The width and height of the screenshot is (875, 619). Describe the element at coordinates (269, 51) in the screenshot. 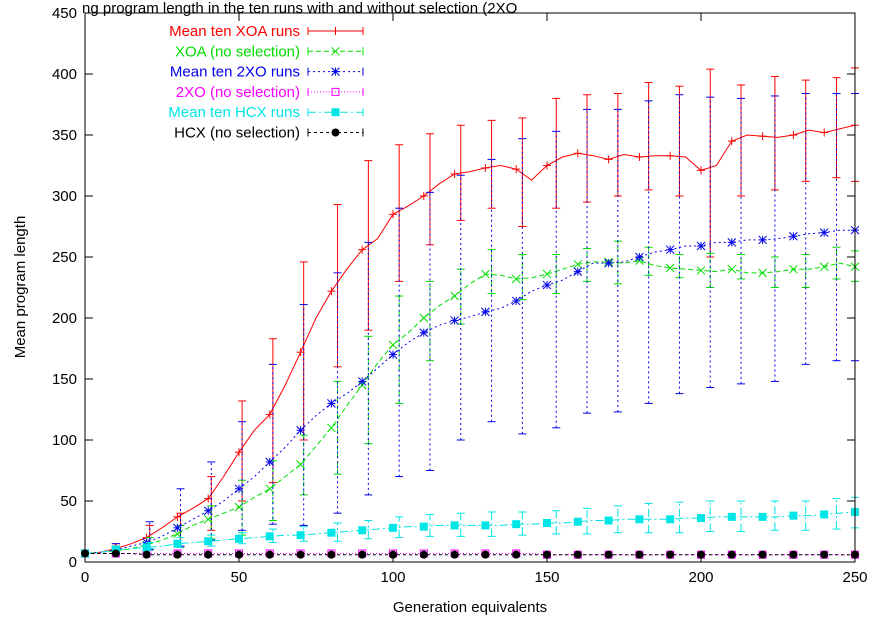

I see `legend-item: XOA (no selection)` at that location.